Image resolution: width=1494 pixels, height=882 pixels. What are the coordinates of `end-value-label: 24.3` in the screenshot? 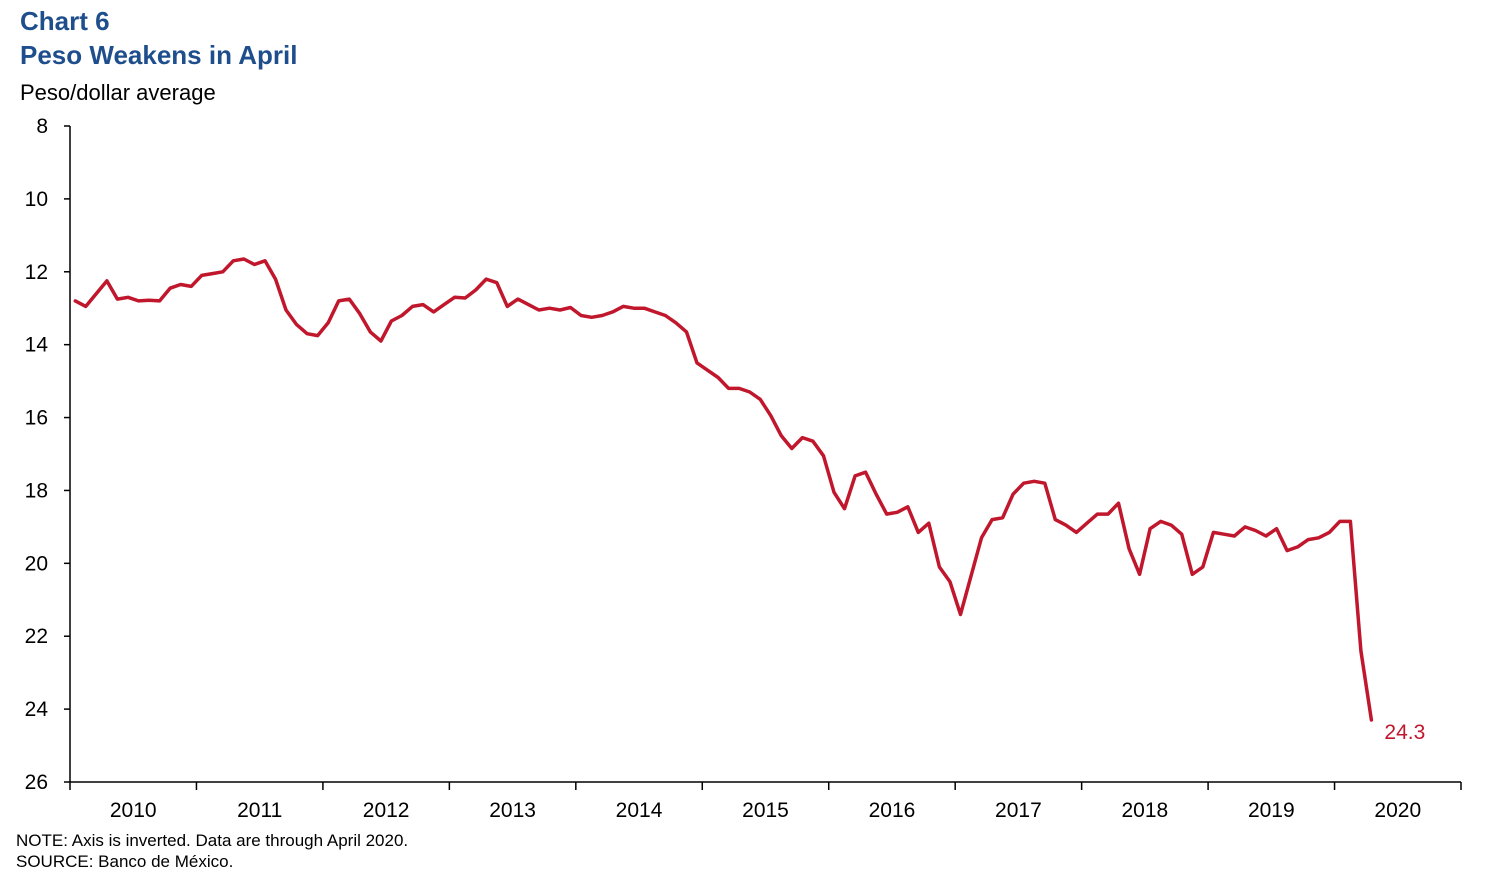 It's located at (1404, 732).